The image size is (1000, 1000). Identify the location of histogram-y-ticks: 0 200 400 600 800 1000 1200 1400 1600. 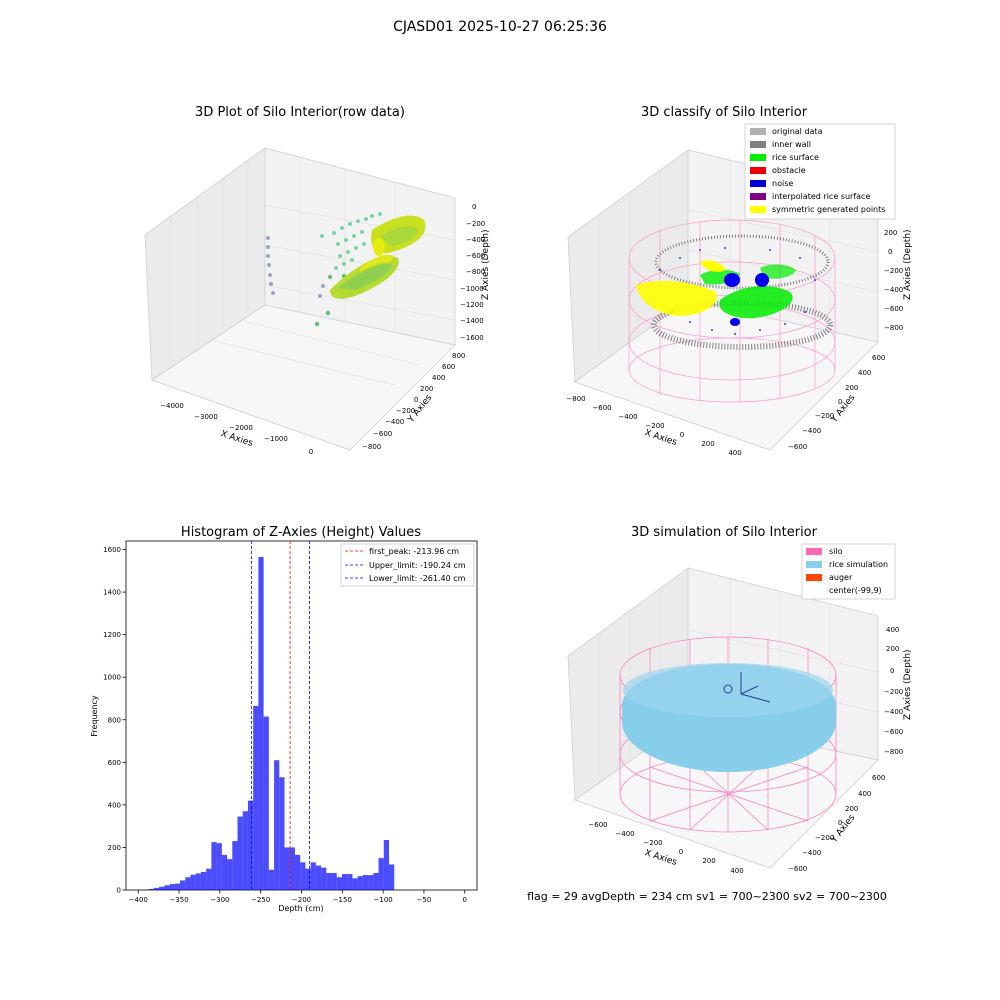
(114, 720).